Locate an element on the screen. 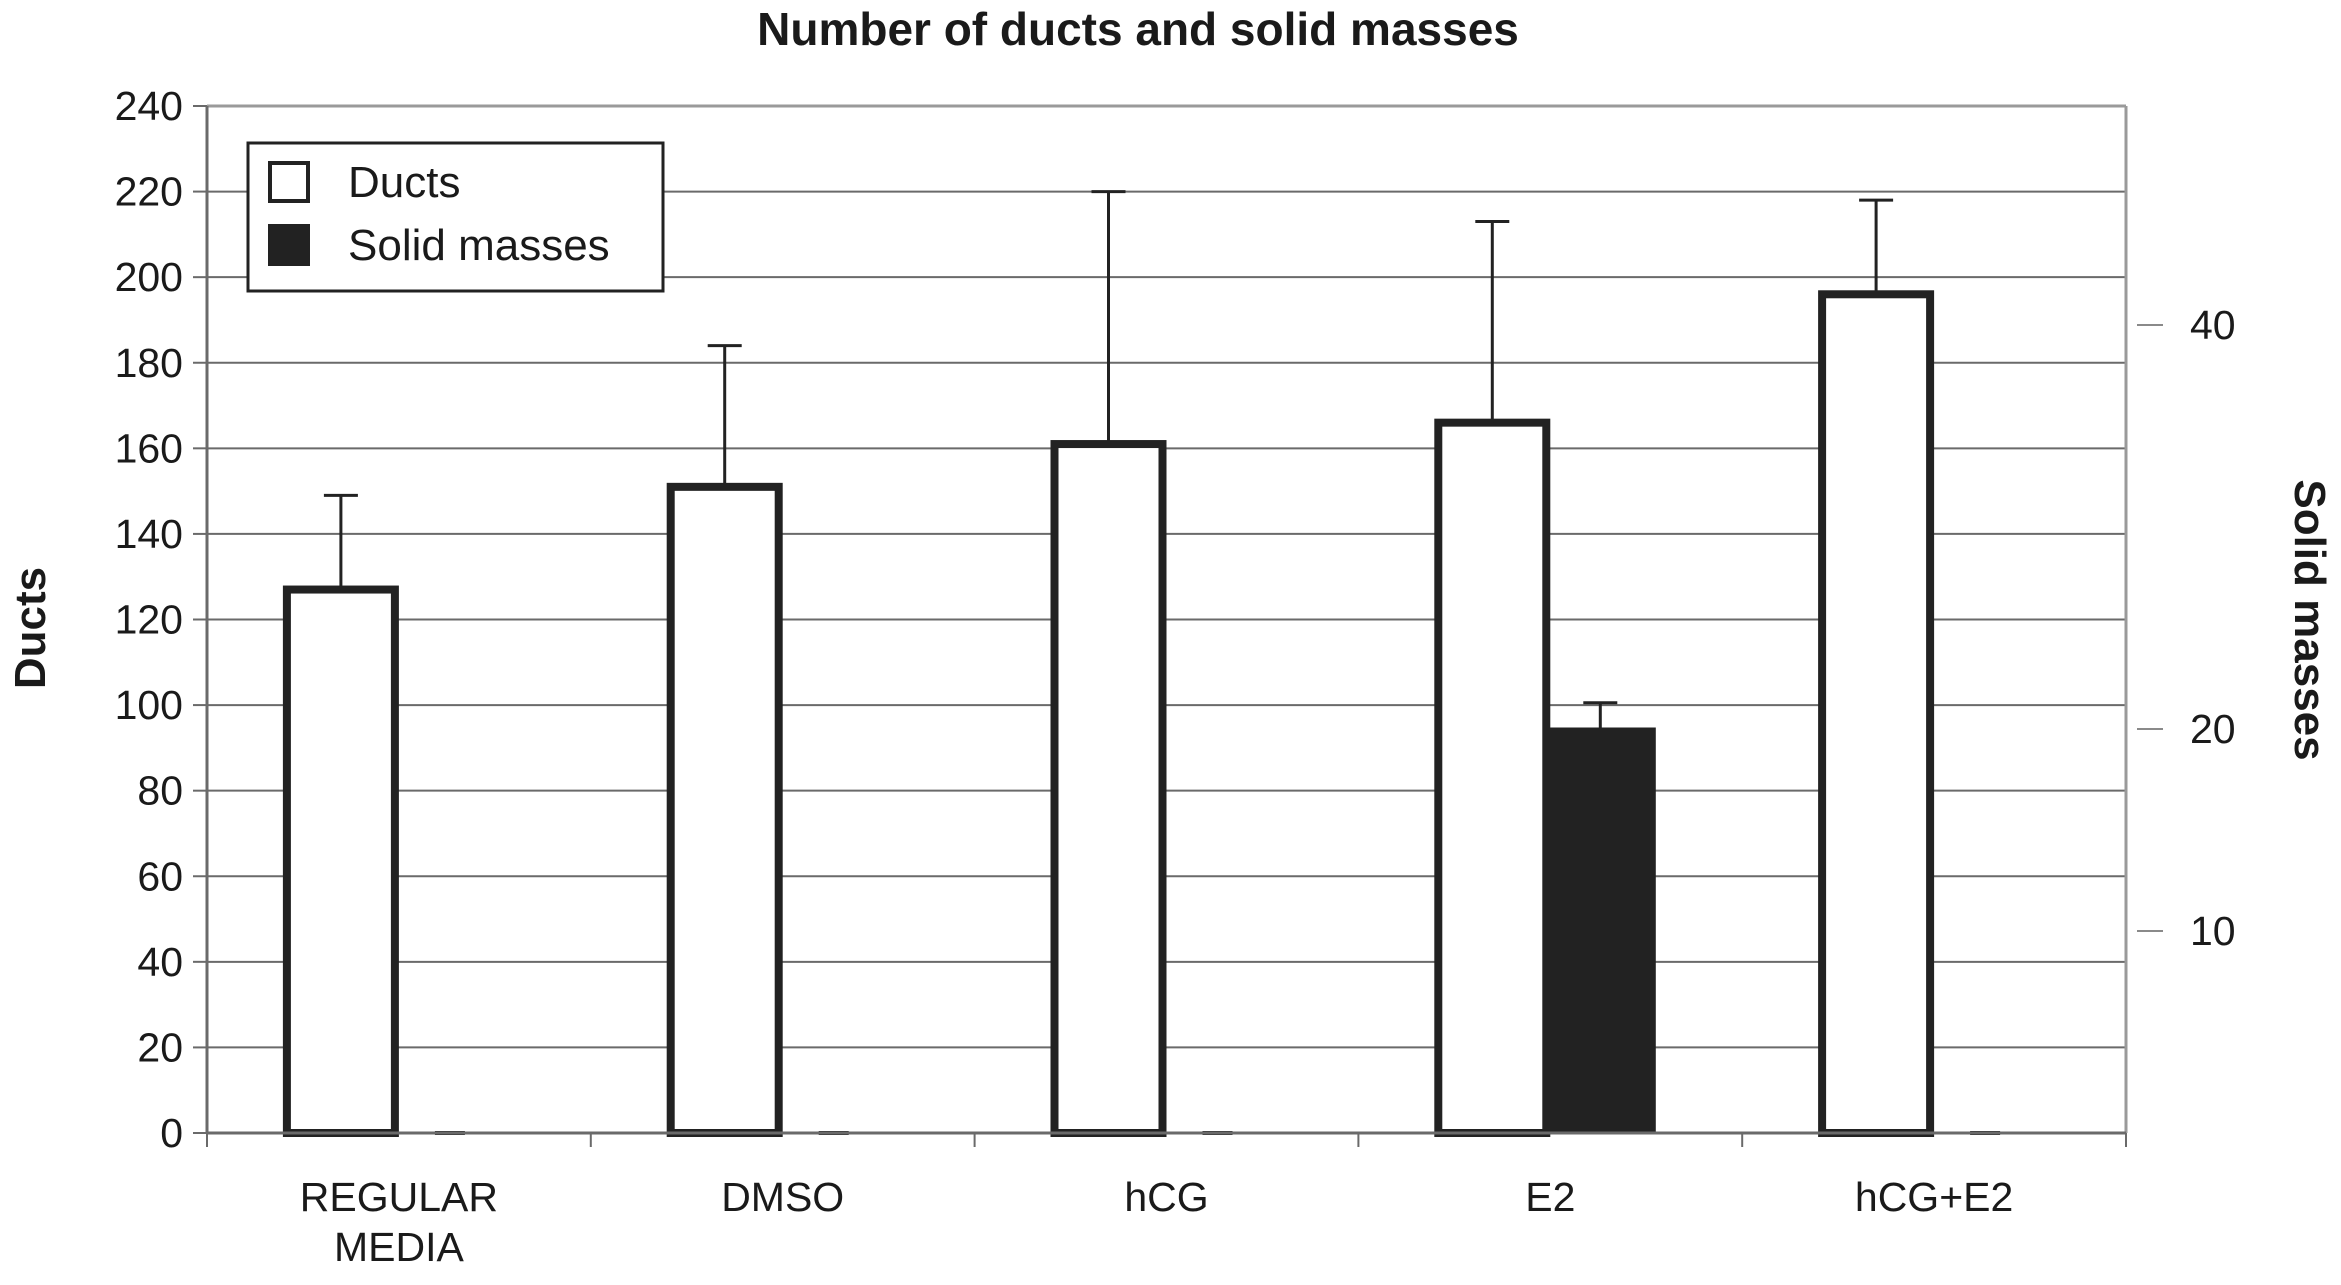 This screenshot has height=1285, width=2341. right-axis-ticks: 10 20 40 is located at coordinates (2186, 628).